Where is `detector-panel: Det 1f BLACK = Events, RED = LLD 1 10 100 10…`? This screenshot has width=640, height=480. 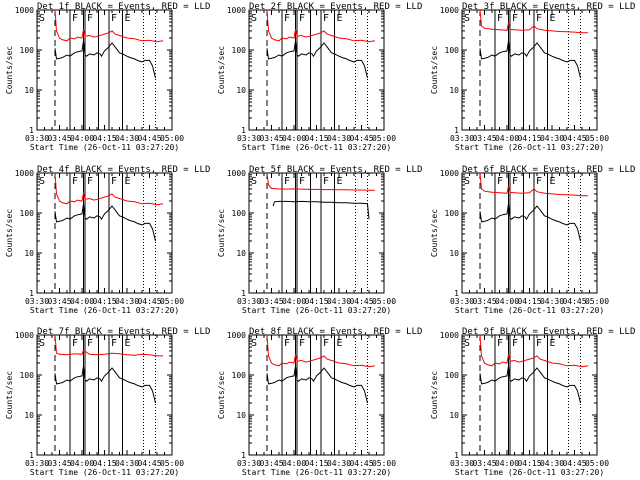 detector-panel: Det 1f BLACK = Events, RED = LLD 1 10 100 10… is located at coordinates (107, 77).